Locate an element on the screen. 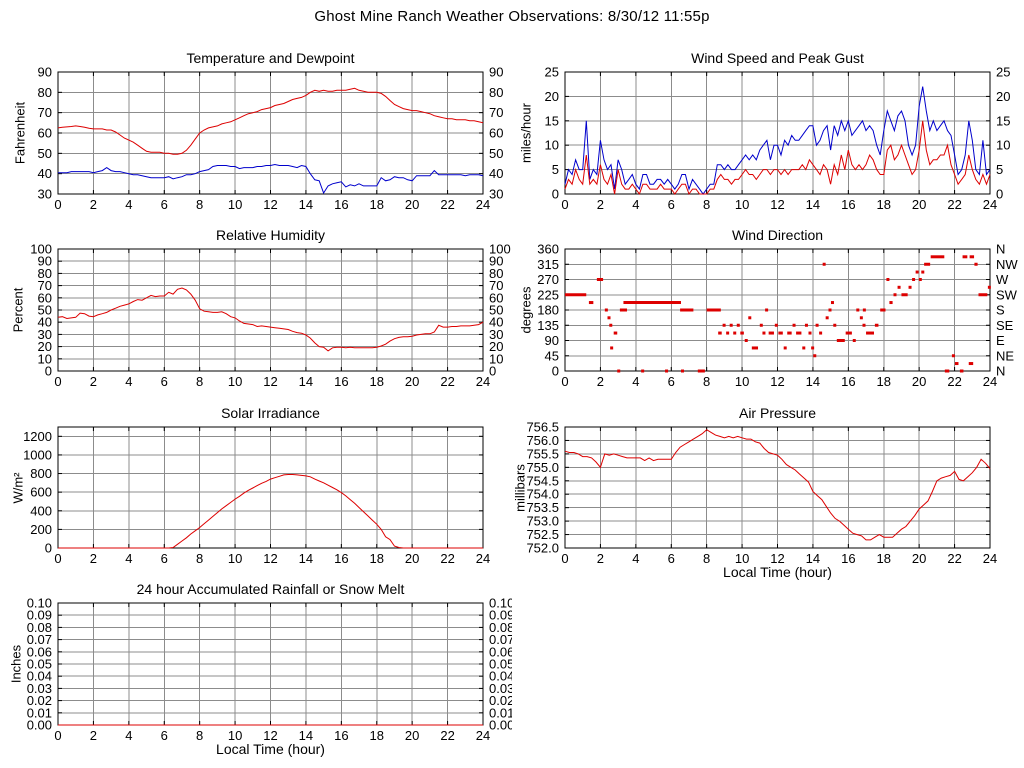  y-tick-label-left: 5 is located at coordinates (555, 169).